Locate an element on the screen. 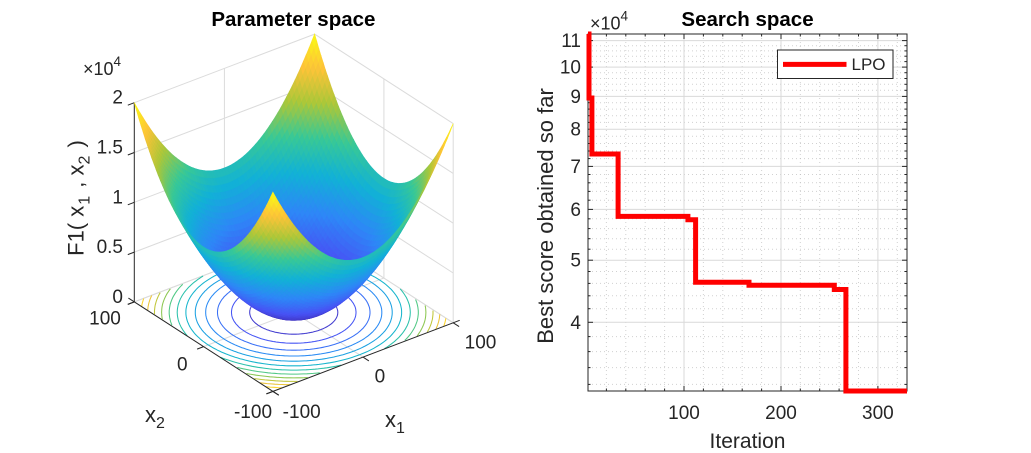  svg-text: 8 is located at coordinates (575, 130).